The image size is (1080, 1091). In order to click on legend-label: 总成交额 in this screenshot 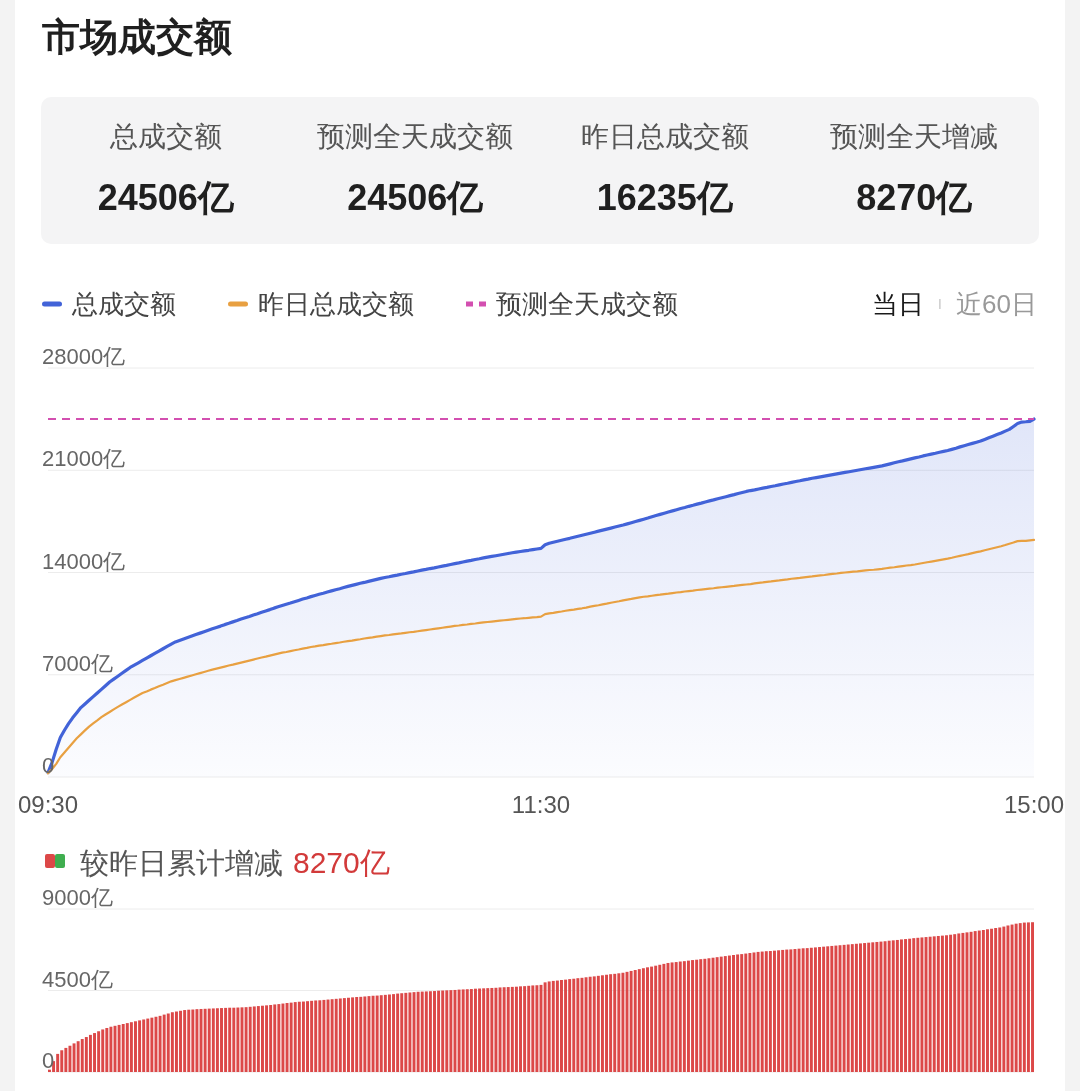, I will do `click(123, 304)`.